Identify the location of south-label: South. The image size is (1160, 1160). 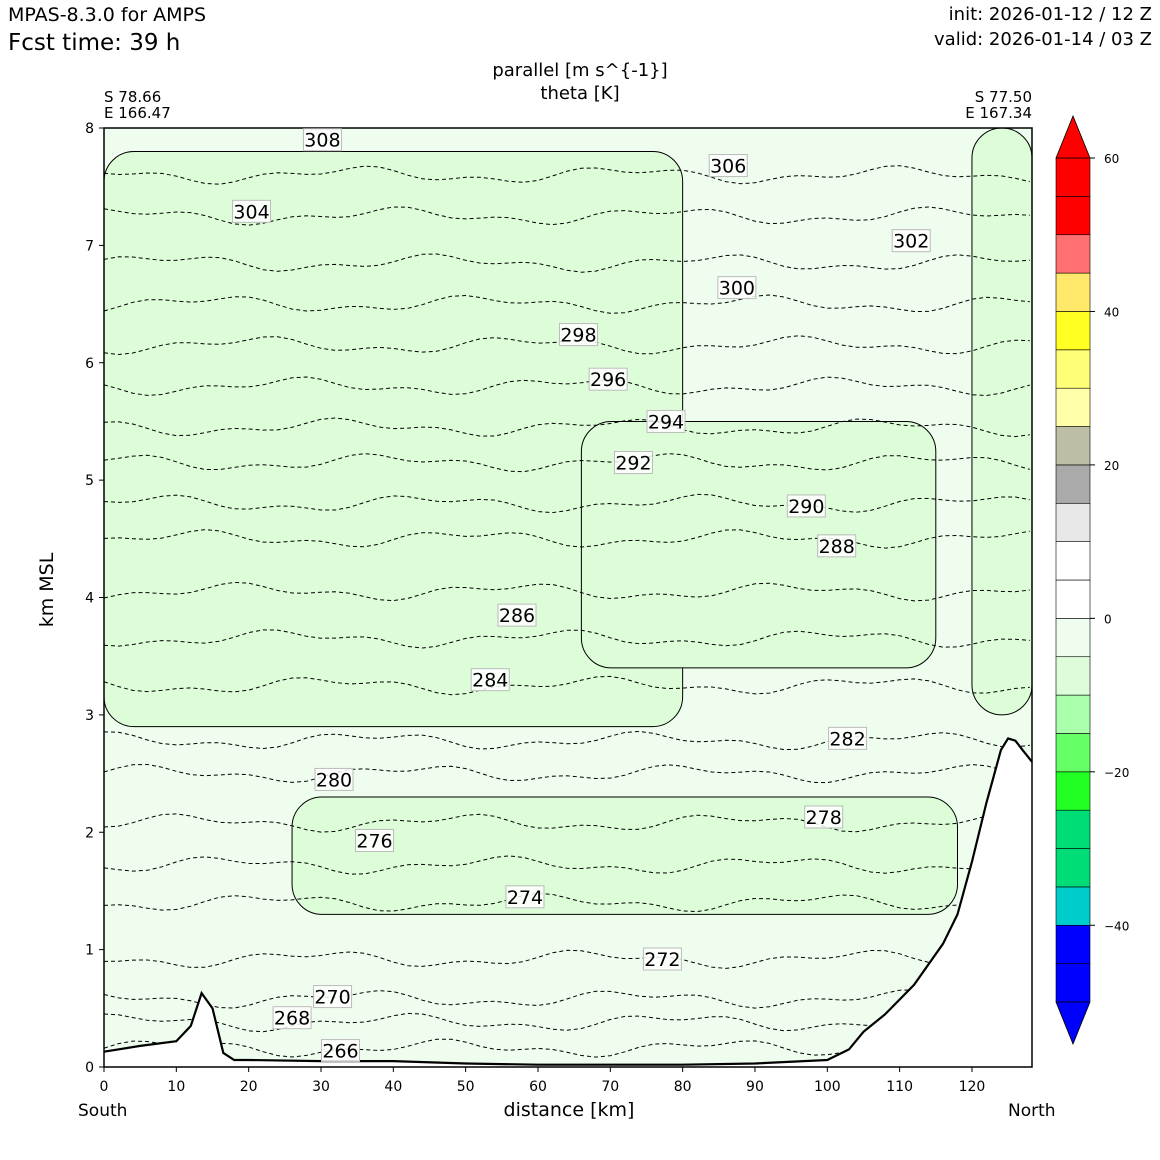
(103, 1111).